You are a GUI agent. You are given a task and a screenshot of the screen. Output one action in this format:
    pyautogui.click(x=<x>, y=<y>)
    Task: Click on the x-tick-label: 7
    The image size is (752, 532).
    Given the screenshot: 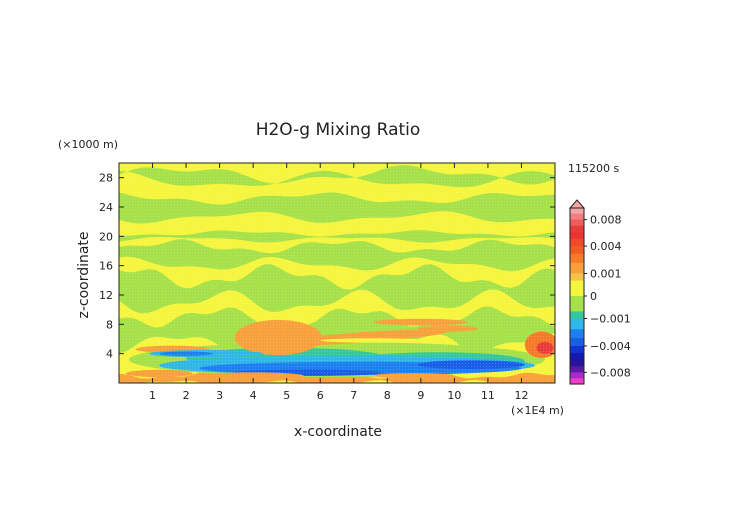 What is the action you would take?
    pyautogui.click(x=353, y=395)
    